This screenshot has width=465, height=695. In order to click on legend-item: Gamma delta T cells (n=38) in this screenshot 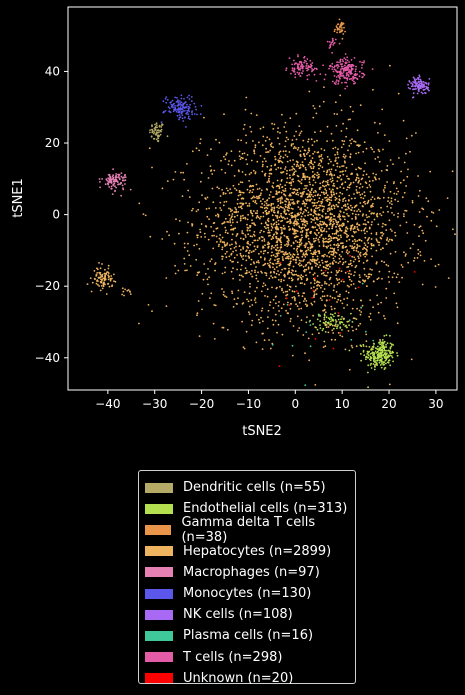, I will do `click(250, 530)`.